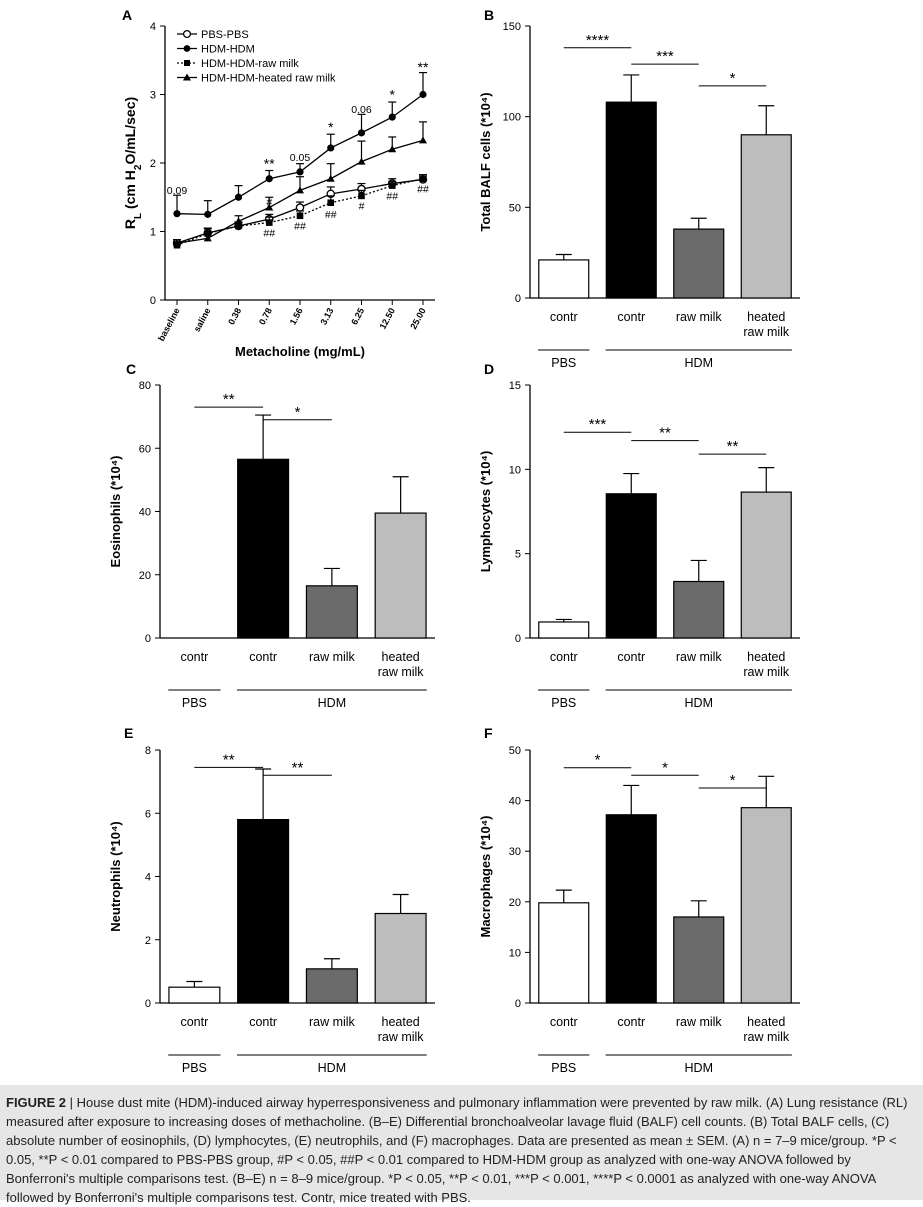 This screenshot has width=923, height=1207. I want to click on caption-label: FIGURE 2, so click(36, 1102).